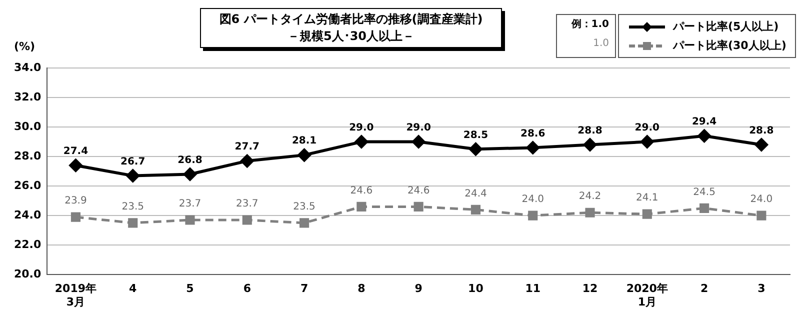  What do you see at coordinates (704, 289) in the screenshot?
I see `x-tick-label: 2` at bounding box center [704, 289].